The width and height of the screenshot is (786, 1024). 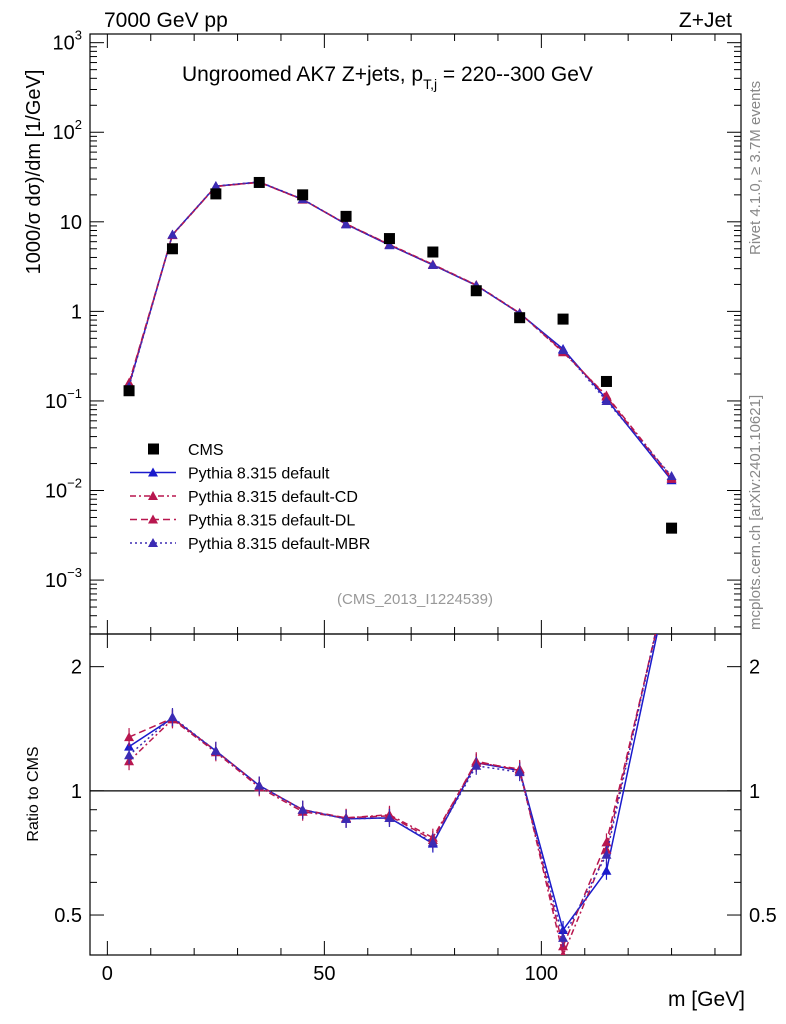 I want to click on tick-exponent: 2, so click(x=78, y=124).